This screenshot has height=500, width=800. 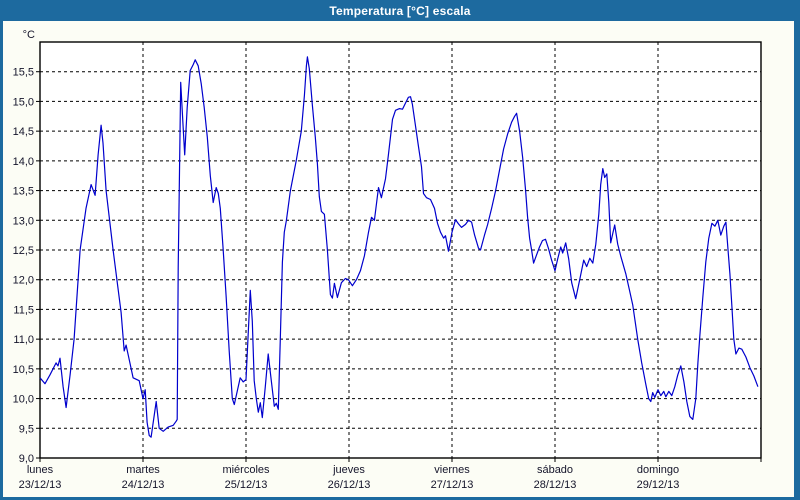 I want to click on y-tick-label: 9,5, so click(x=26, y=429).